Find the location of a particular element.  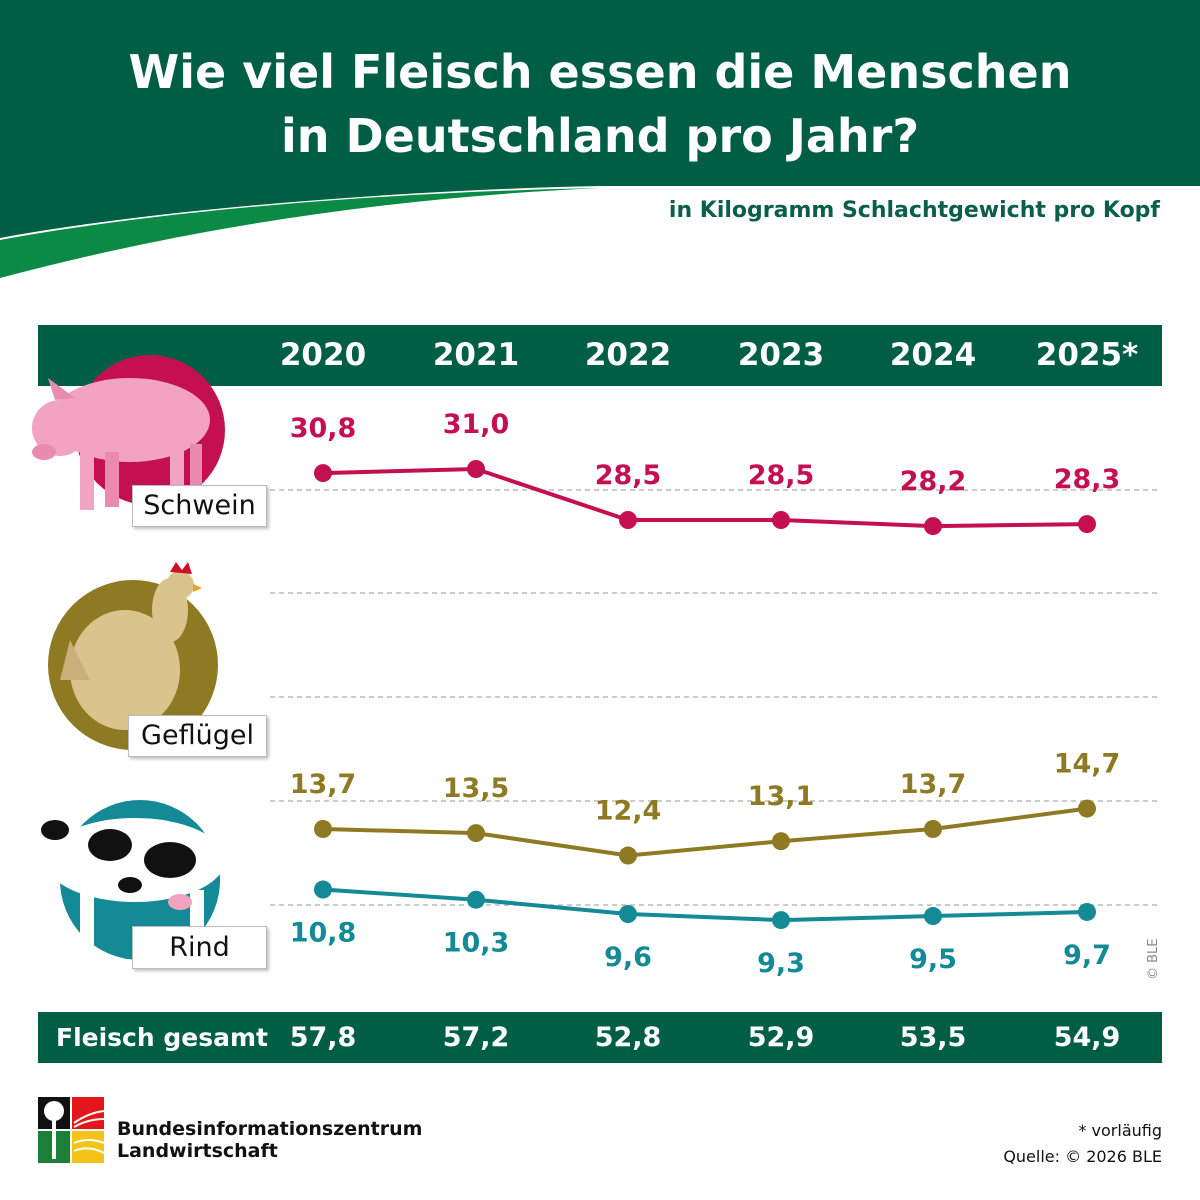

data-label: 31,0 is located at coordinates (476, 424).